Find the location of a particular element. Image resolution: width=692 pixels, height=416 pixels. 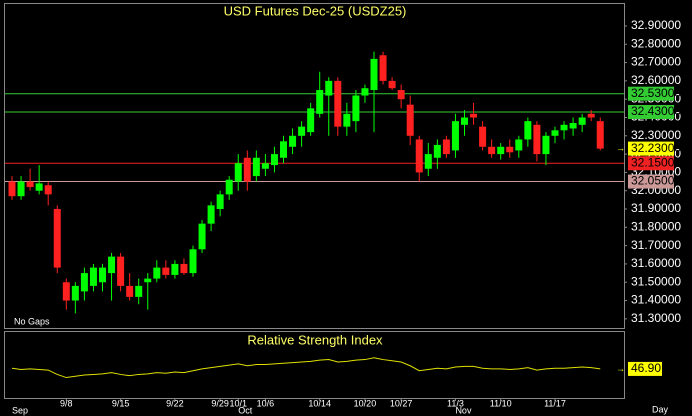

rsi-panel is located at coordinates (314, 365).